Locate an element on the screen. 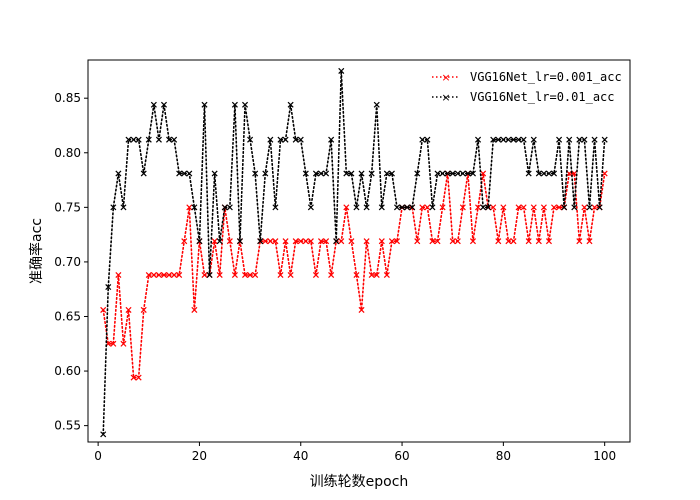 The width and height of the screenshot is (700, 500). y-tick-label: 0.85 is located at coordinates (67, 98).